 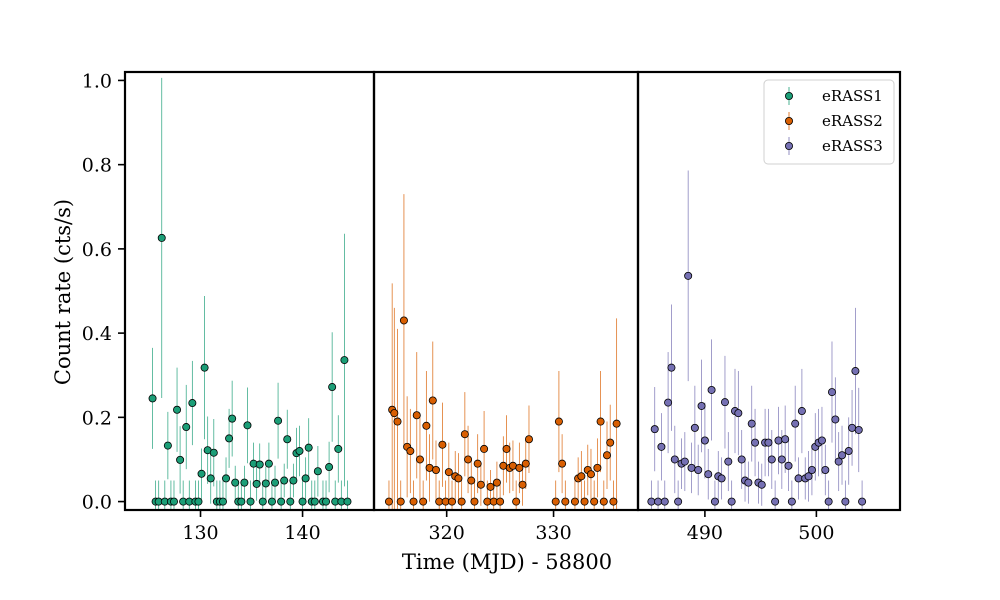 What do you see at coordinates (507, 562) in the screenshot?
I see `x-axis-label: Time (MJD) - 58800` at bounding box center [507, 562].